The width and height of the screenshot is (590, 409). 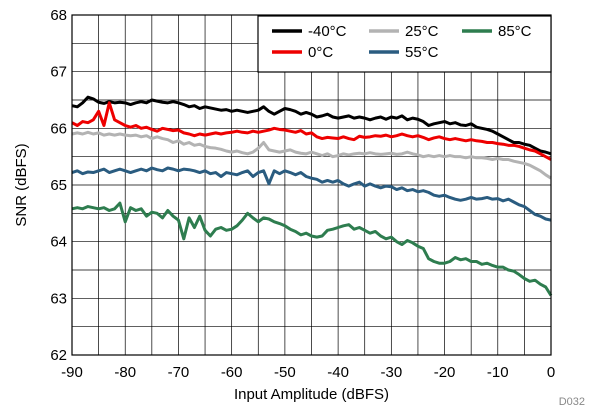 I want to click on y-tick-label: 62, so click(x=58, y=355).